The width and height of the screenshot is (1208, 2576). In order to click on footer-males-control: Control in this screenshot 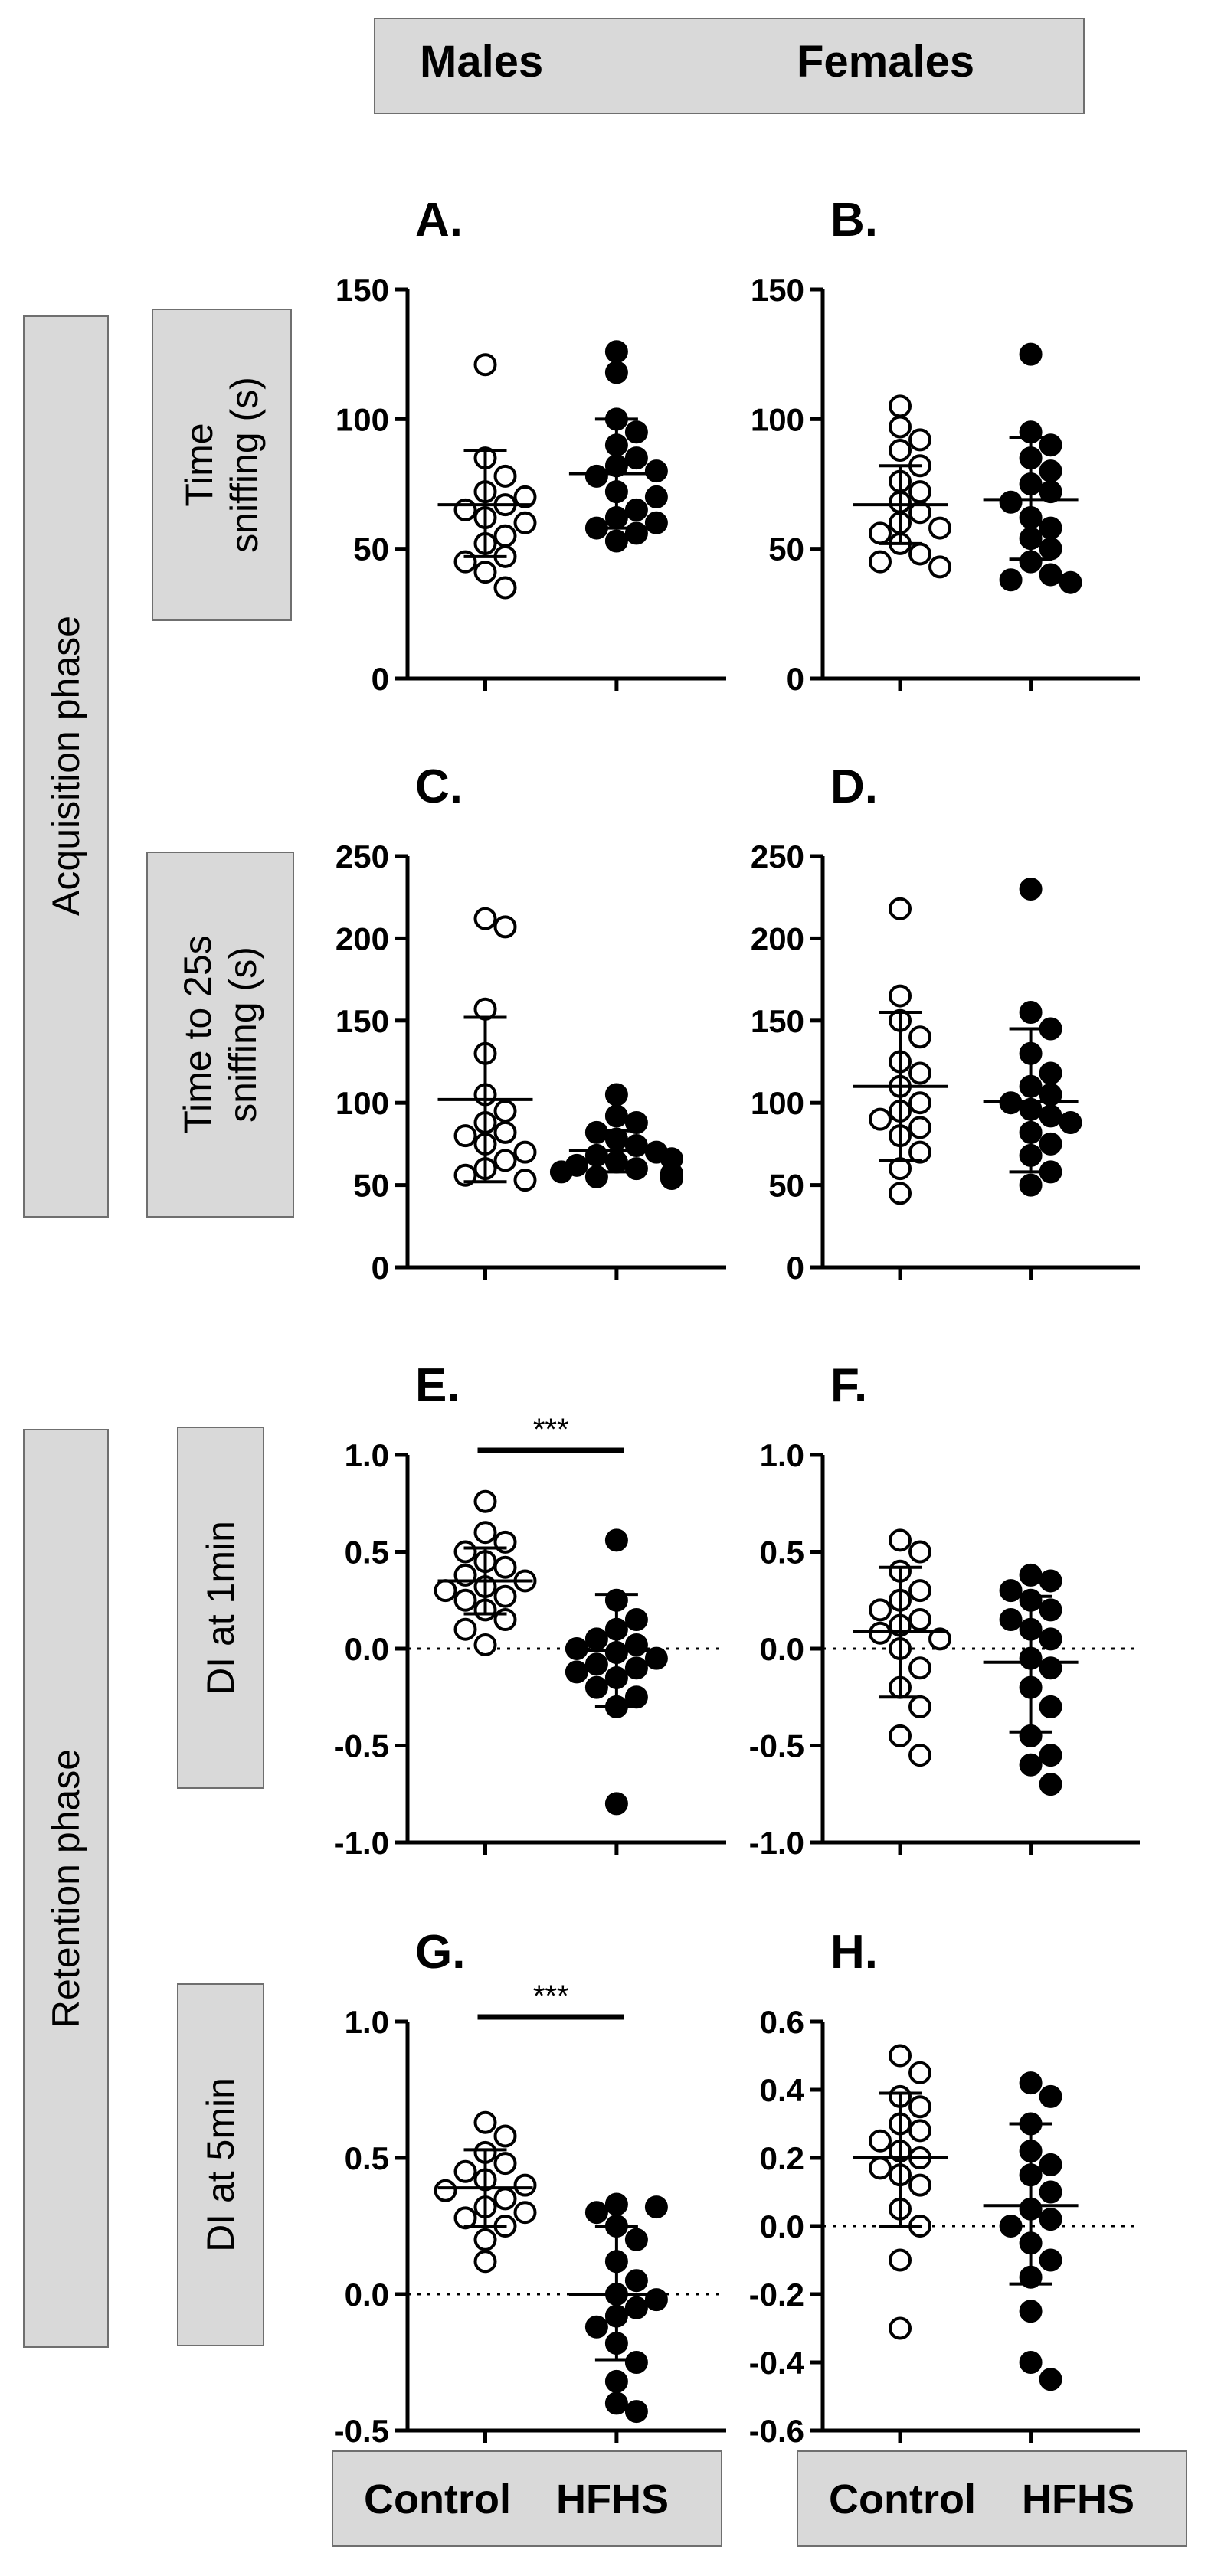, I will do `click(437, 2499)`.